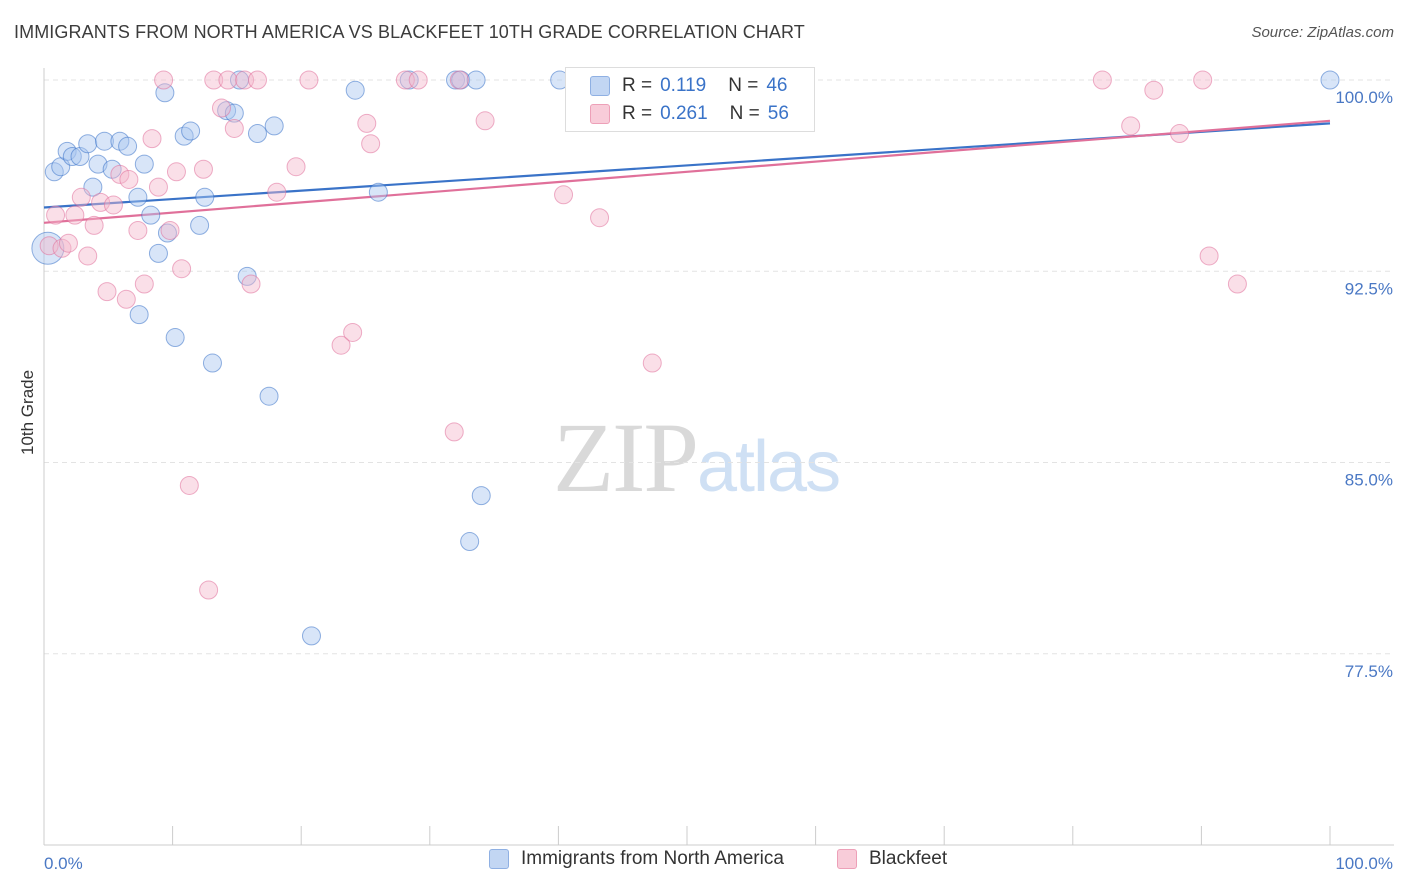  Describe the element at coordinates (600, 114) in the screenshot. I see `legend-swatch-pink` at that location.